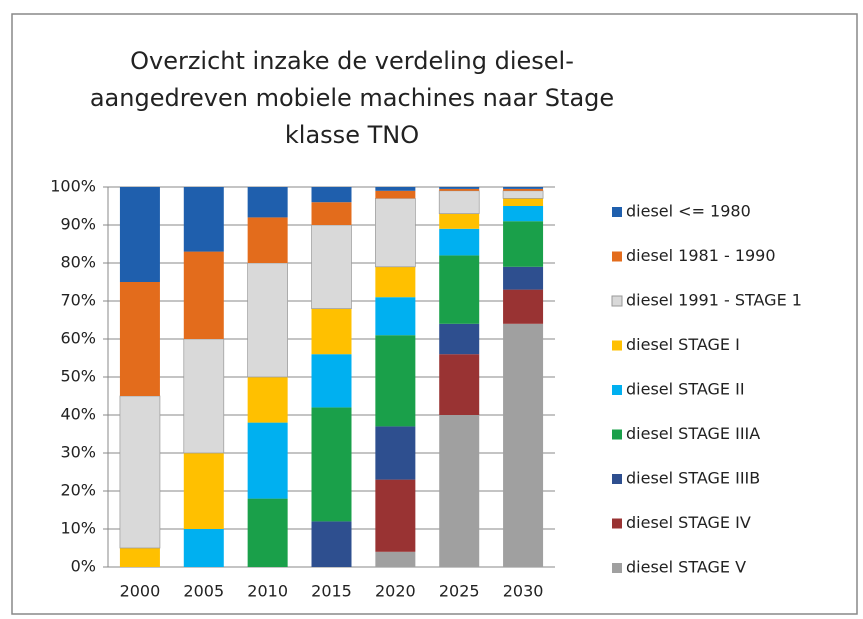 This screenshot has width=863, height=619. I want to click on x-tick-label: 2005, so click(203, 591).